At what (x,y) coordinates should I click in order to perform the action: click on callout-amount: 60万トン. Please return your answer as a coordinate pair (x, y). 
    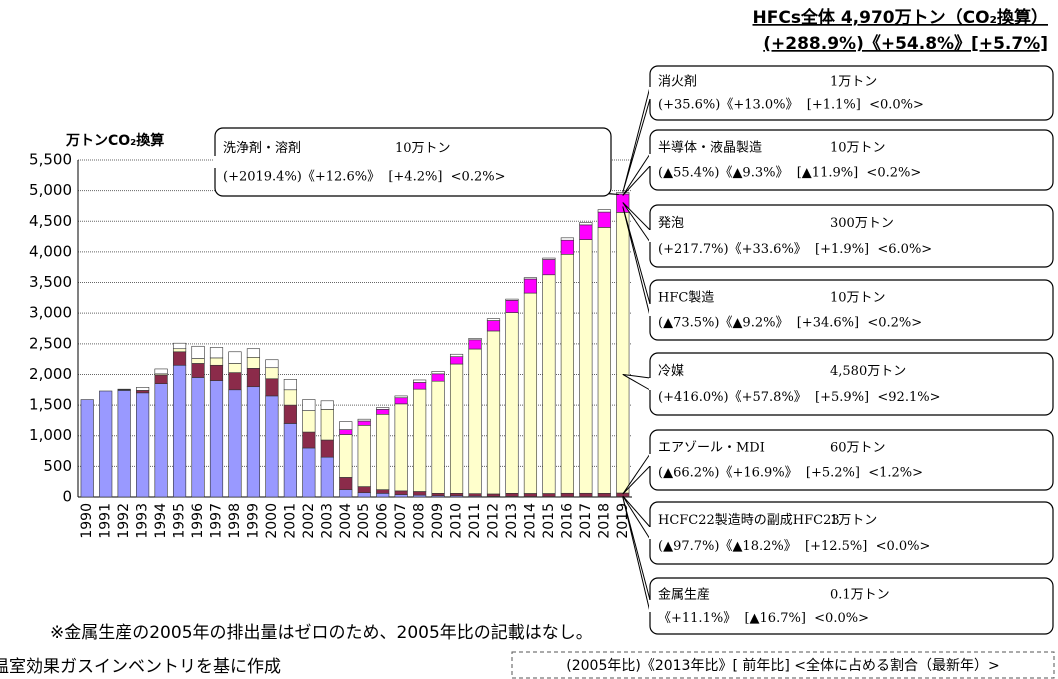
    Looking at the image, I should click on (858, 448).